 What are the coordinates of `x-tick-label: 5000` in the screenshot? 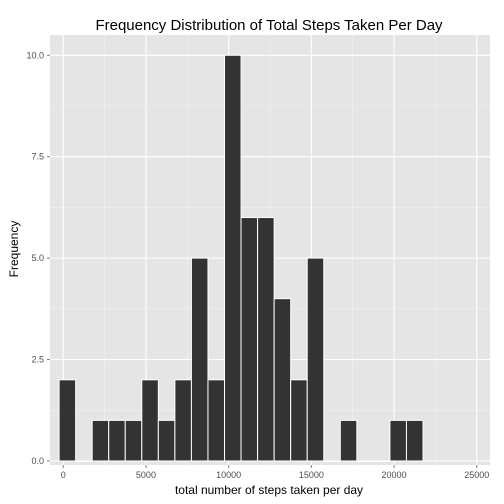 It's located at (146, 475).